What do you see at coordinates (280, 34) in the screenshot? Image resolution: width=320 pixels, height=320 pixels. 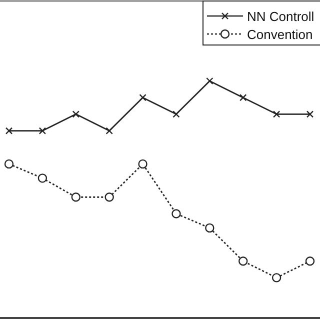 I see `legend-label: Convention` at bounding box center [280, 34].